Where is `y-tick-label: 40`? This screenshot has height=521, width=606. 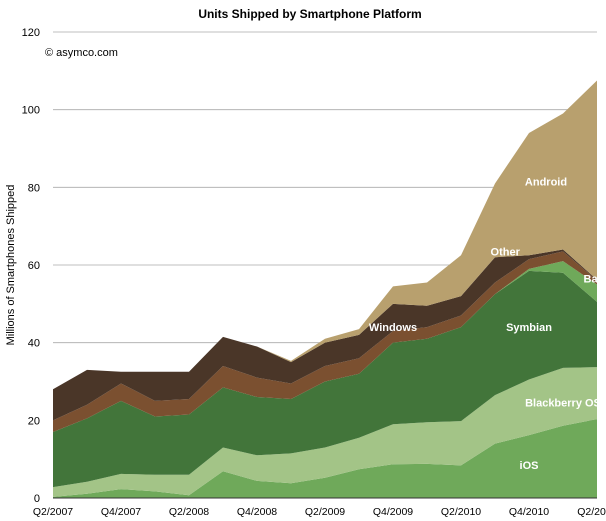
y-tick-label: 40 is located at coordinates (34, 344).